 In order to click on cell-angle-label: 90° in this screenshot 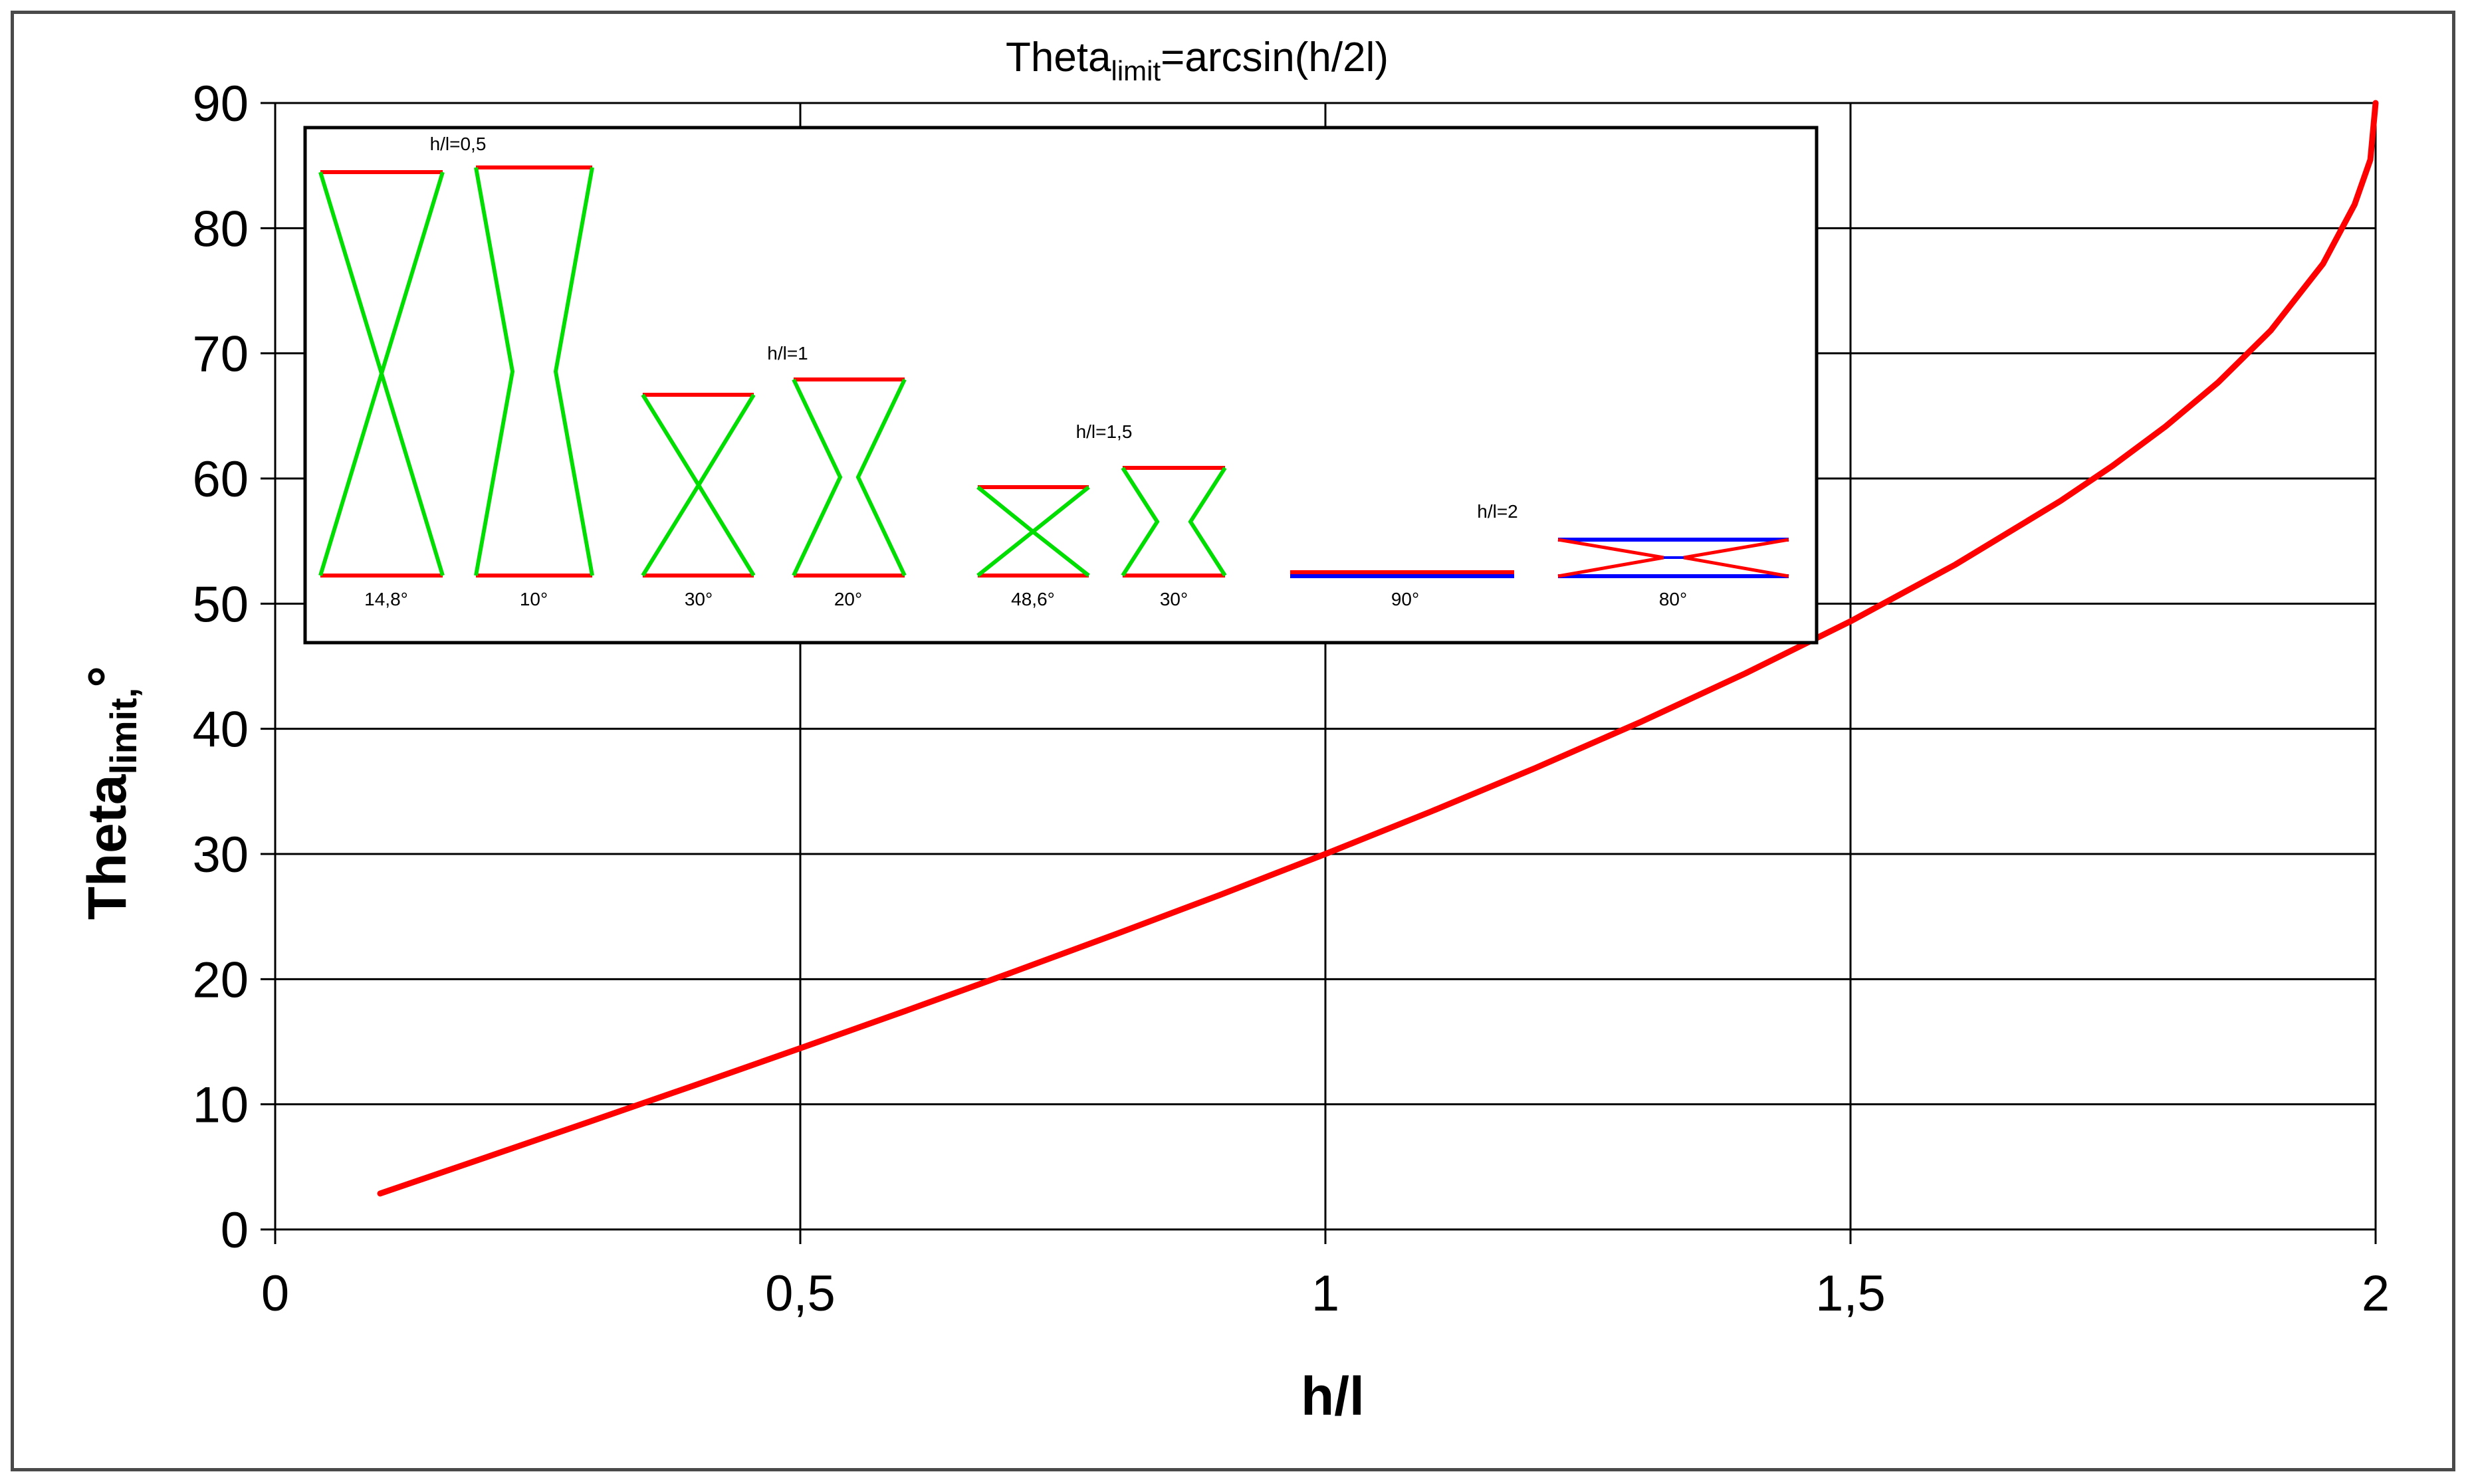, I will do `click(1405, 599)`.